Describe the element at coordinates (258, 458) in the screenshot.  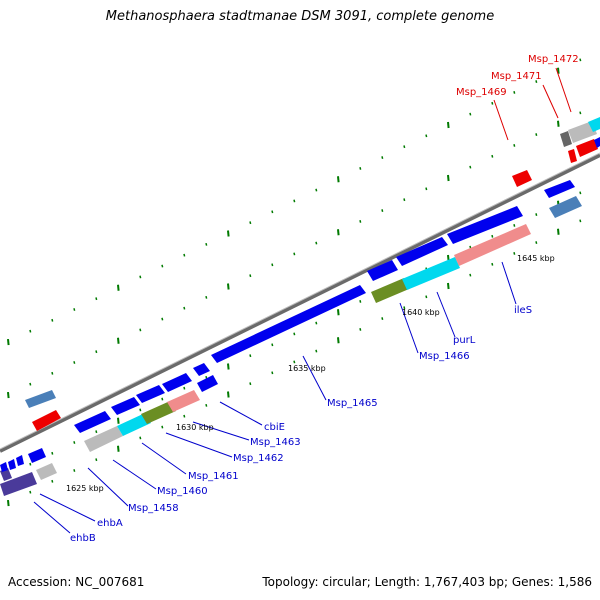
I see `gene-label-msp1462: Msp_1462` at that location.